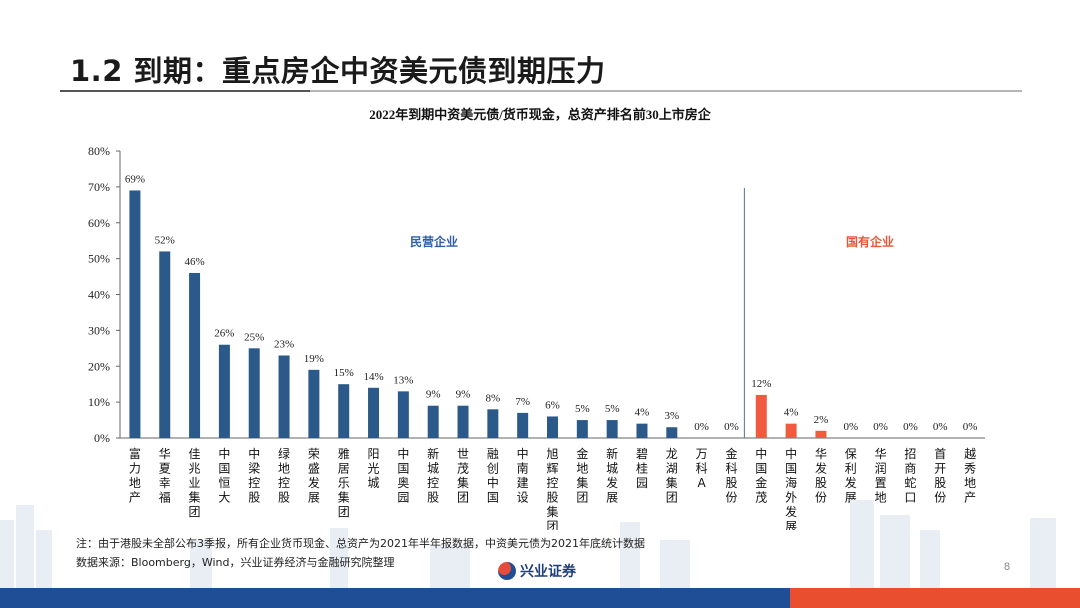 Image resolution: width=1080 pixels, height=608 pixels. What do you see at coordinates (284, 475) in the screenshot?
I see `category-label: 绿地控股` at bounding box center [284, 475].